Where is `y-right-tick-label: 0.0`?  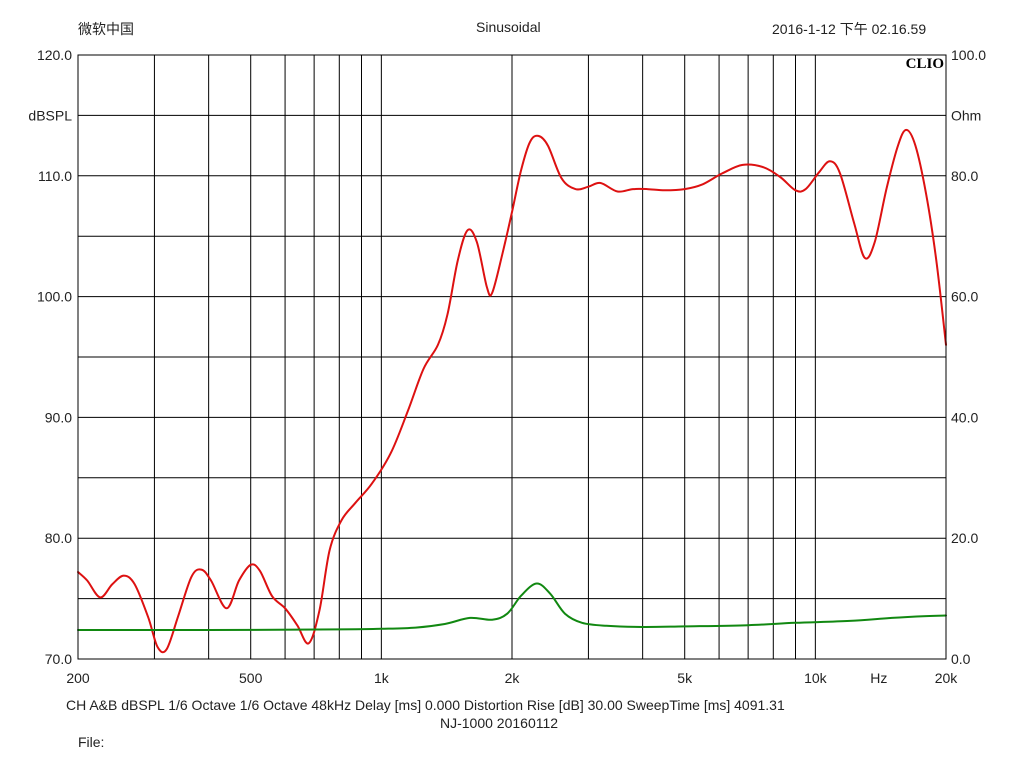
y-right-tick-label: 0.0 is located at coordinates (961, 659).